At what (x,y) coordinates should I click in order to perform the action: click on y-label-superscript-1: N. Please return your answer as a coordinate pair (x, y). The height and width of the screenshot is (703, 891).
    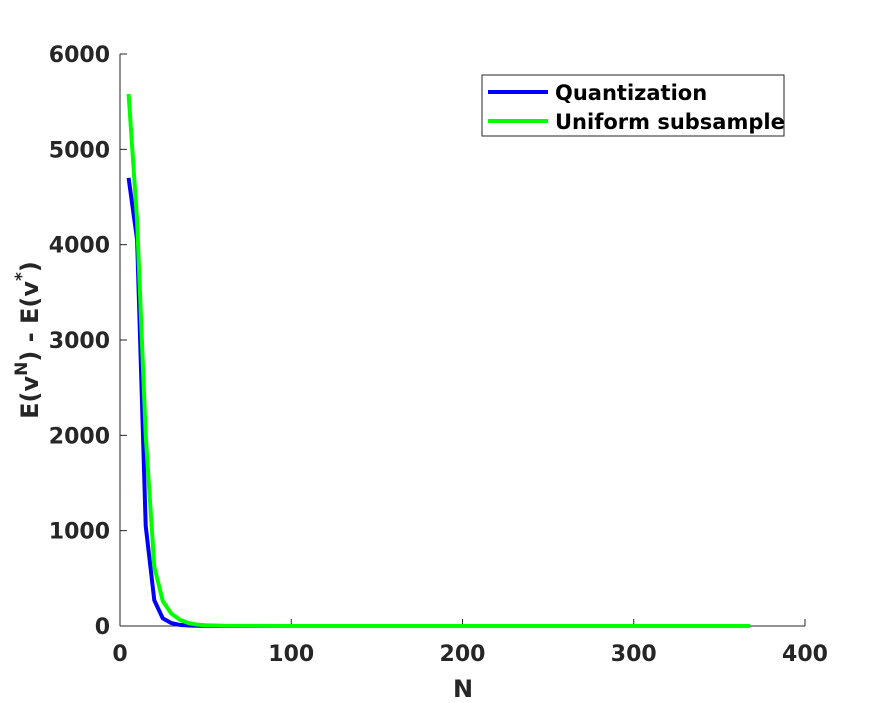
    Looking at the image, I should click on (22, 369).